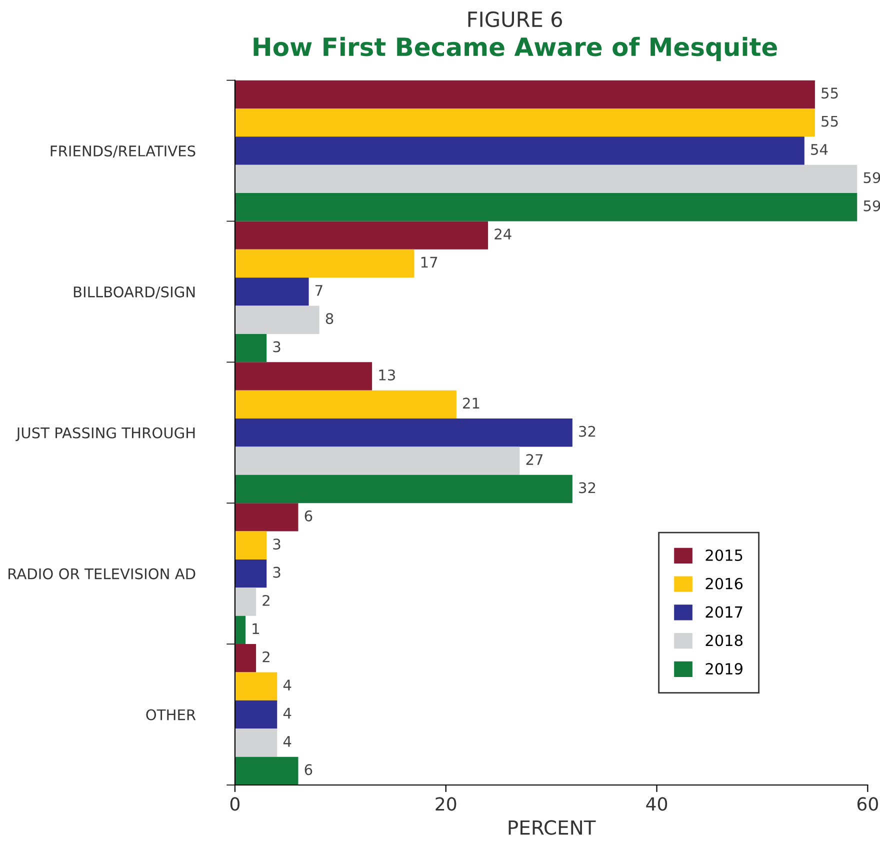 This screenshot has height=845, width=880. What do you see at coordinates (724, 584) in the screenshot?
I see `legend-label: 2016` at bounding box center [724, 584].